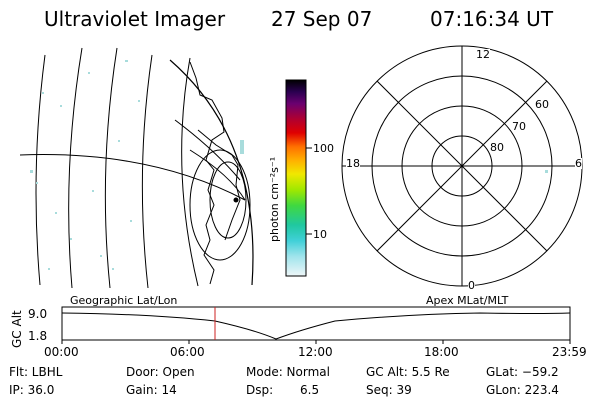  I want to click on mlt-label-12: 12, so click(483, 54).